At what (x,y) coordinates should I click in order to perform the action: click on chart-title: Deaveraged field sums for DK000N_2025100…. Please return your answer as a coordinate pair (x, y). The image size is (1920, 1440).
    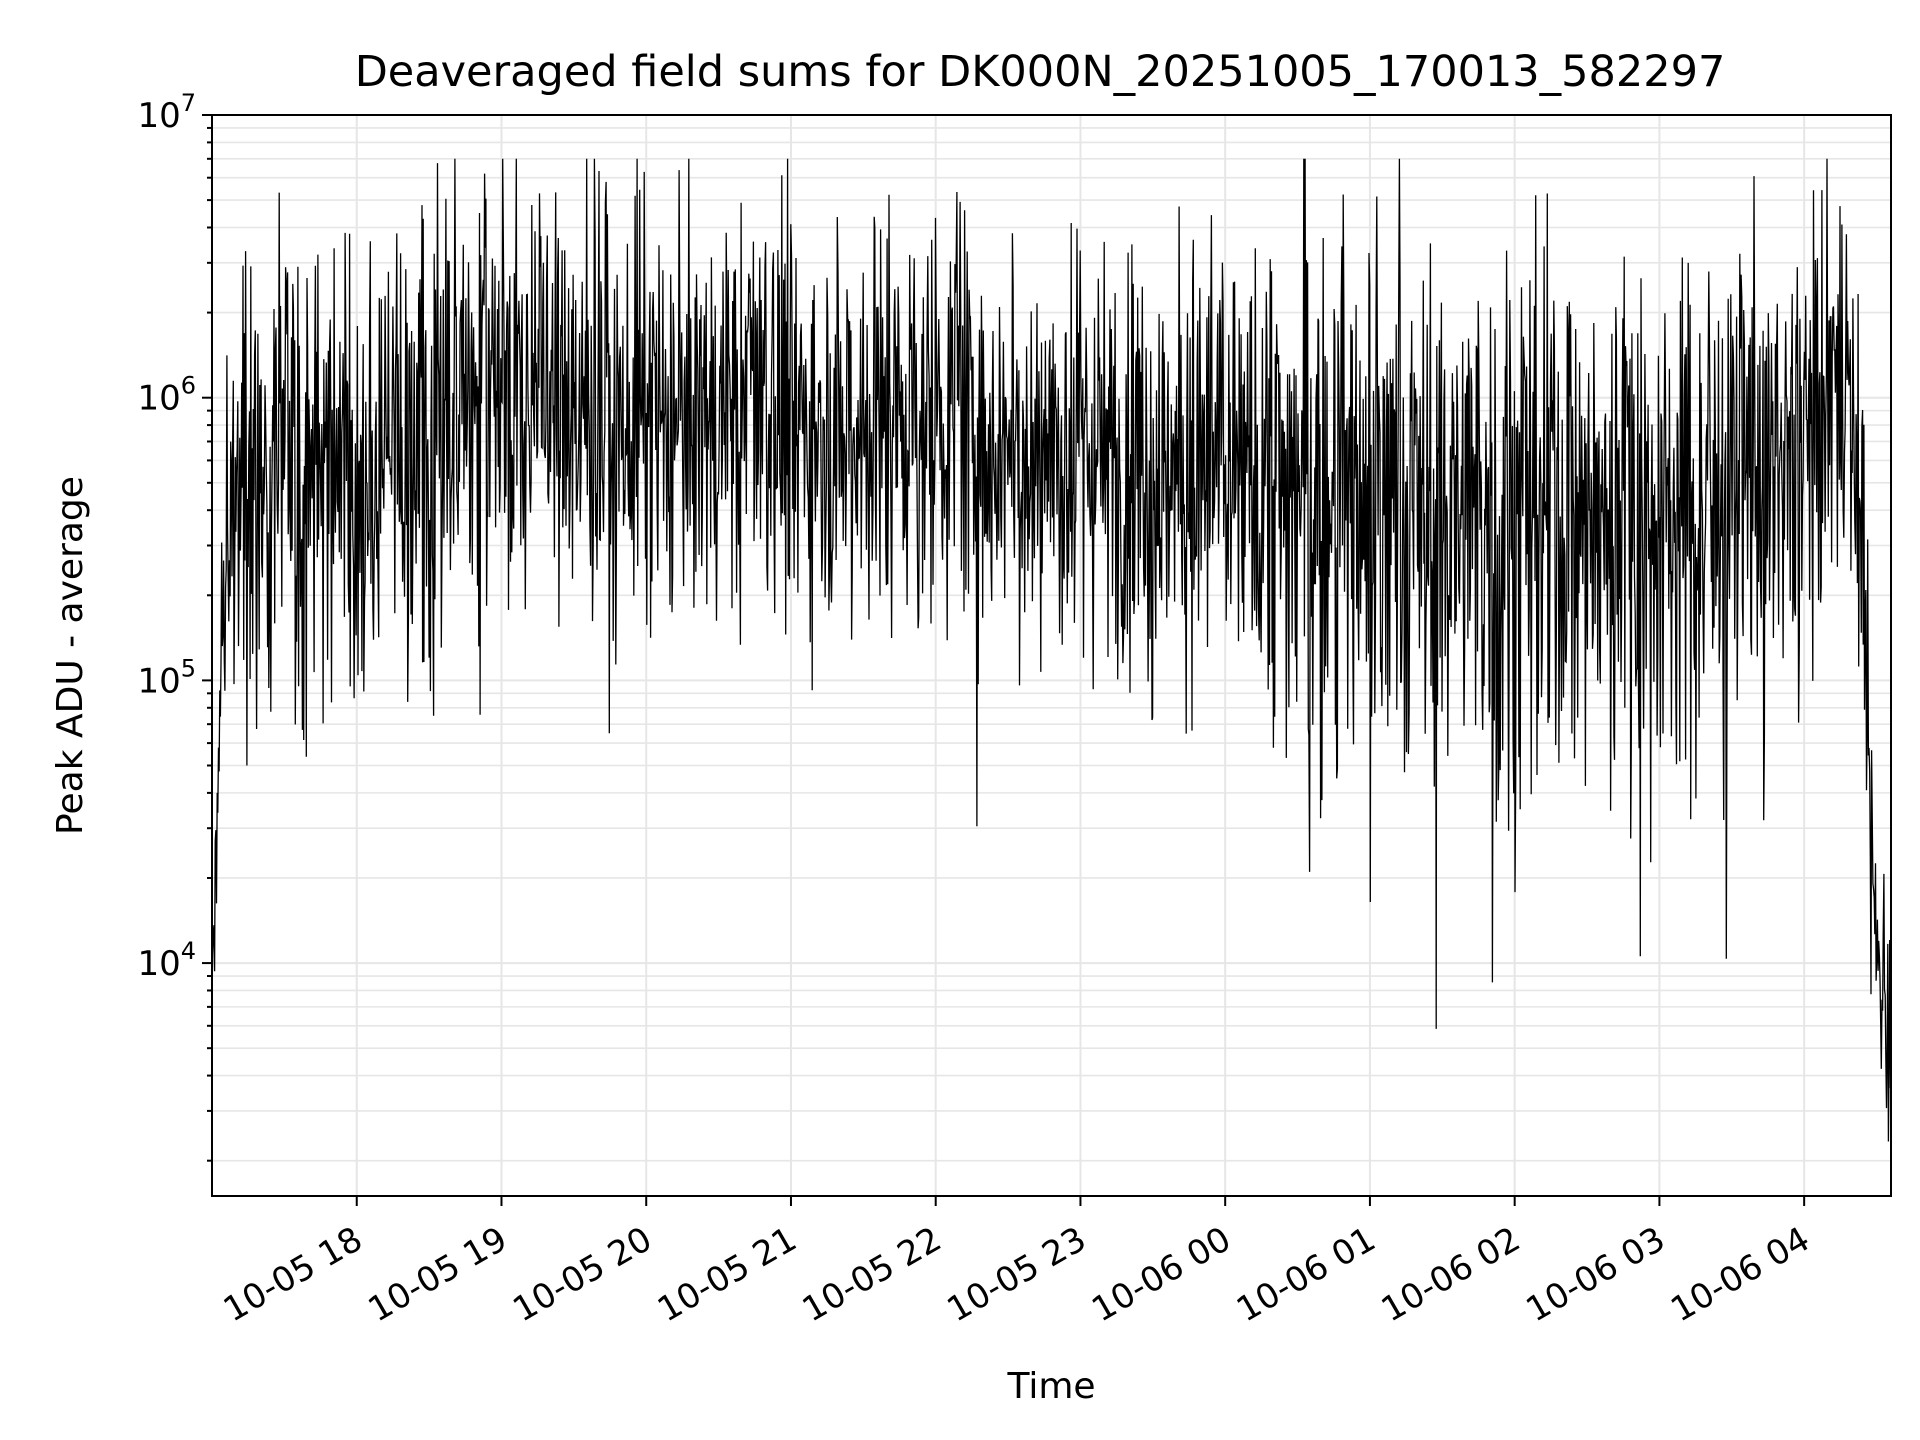
    Looking at the image, I should click on (1040, 72).